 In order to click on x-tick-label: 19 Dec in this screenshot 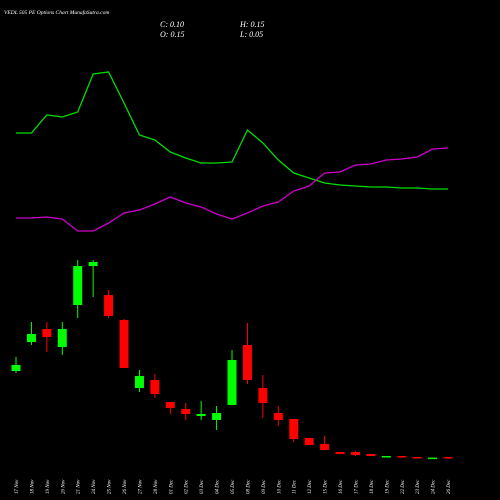, I will do `click(387, 486)`.